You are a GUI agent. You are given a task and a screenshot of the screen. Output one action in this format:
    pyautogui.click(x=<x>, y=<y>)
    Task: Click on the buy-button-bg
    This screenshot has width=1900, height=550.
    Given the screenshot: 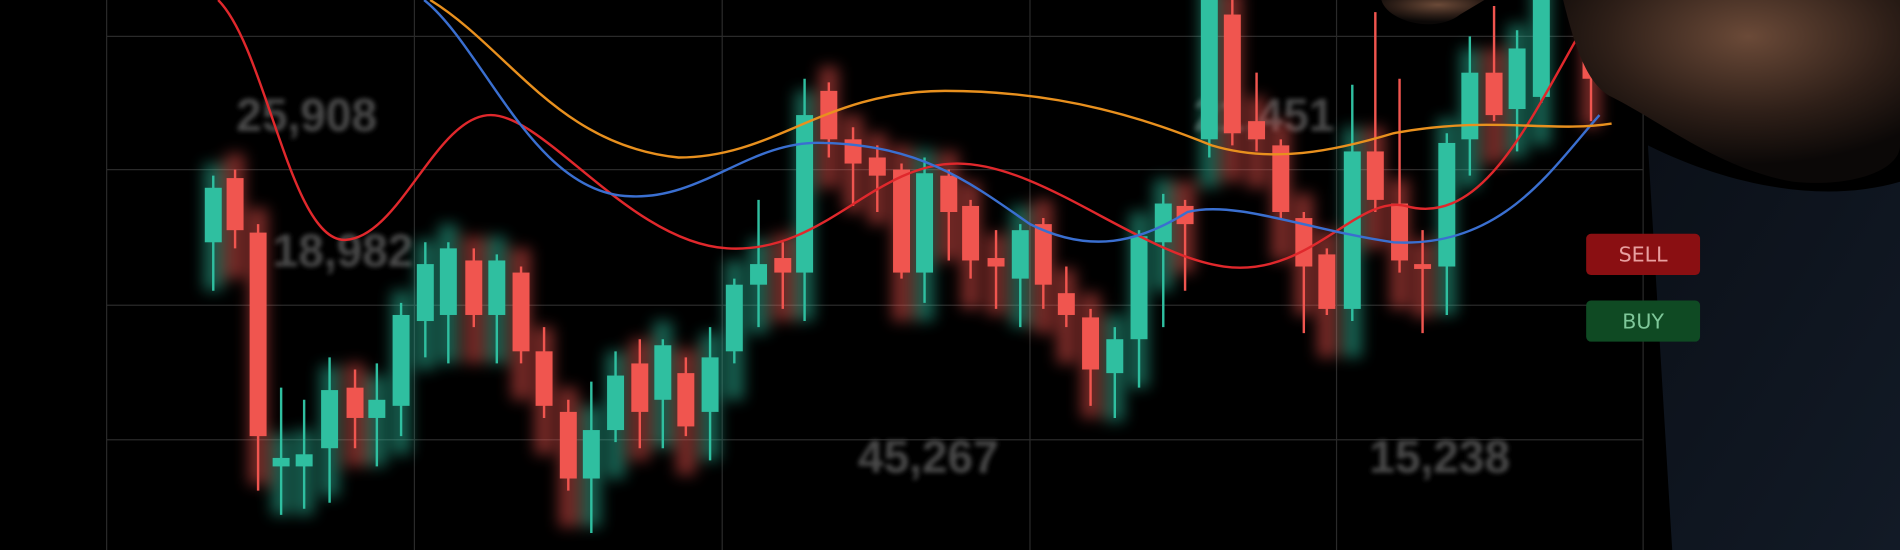 What is the action you would take?
    pyautogui.click(x=1643, y=321)
    